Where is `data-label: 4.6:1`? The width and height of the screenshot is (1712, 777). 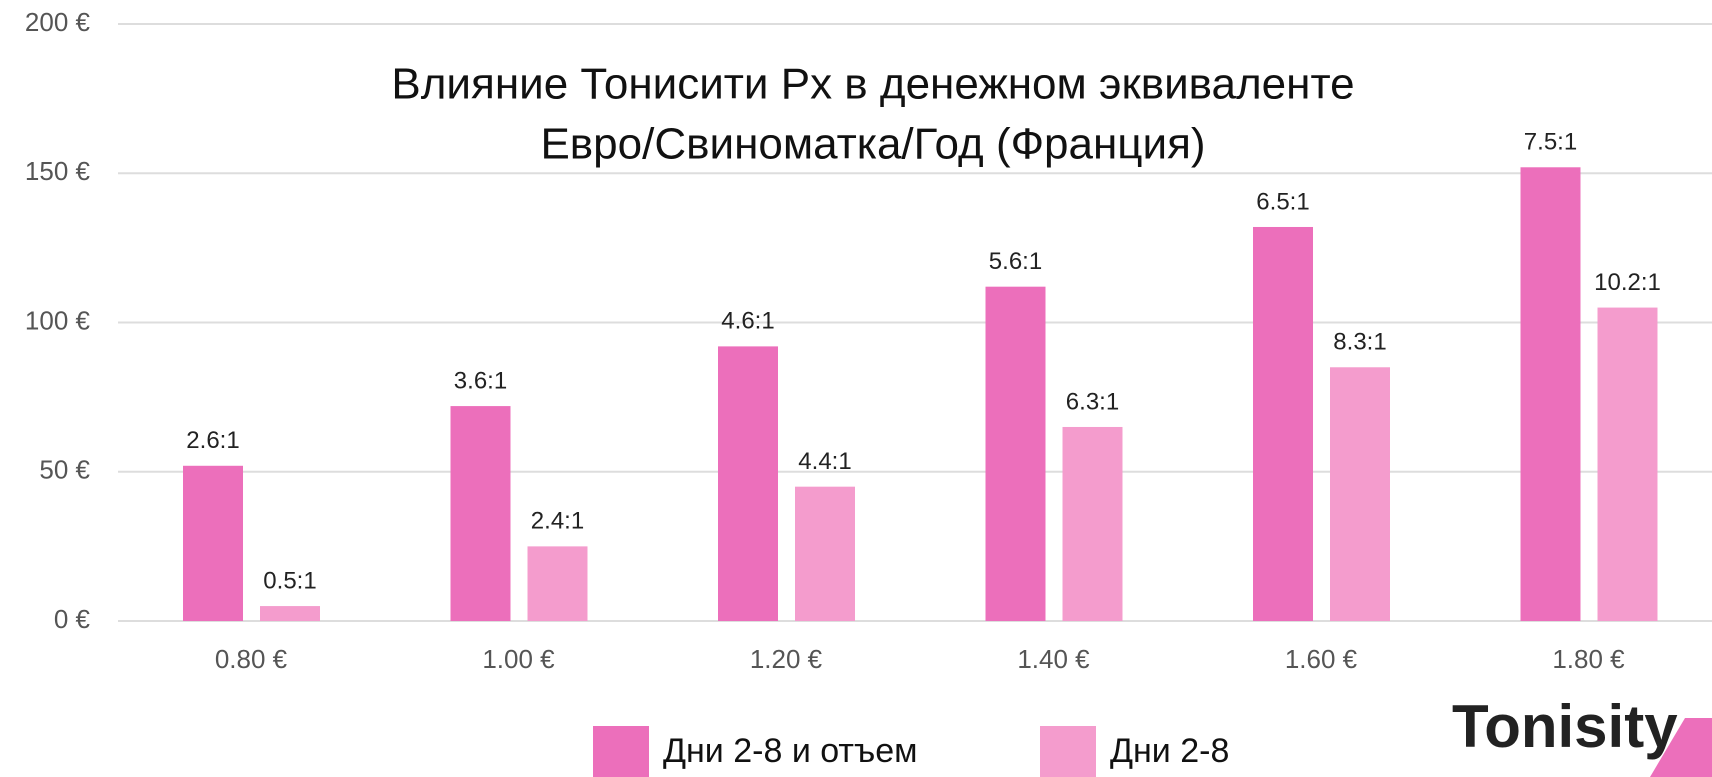 data-label: 4.6:1 is located at coordinates (747, 321).